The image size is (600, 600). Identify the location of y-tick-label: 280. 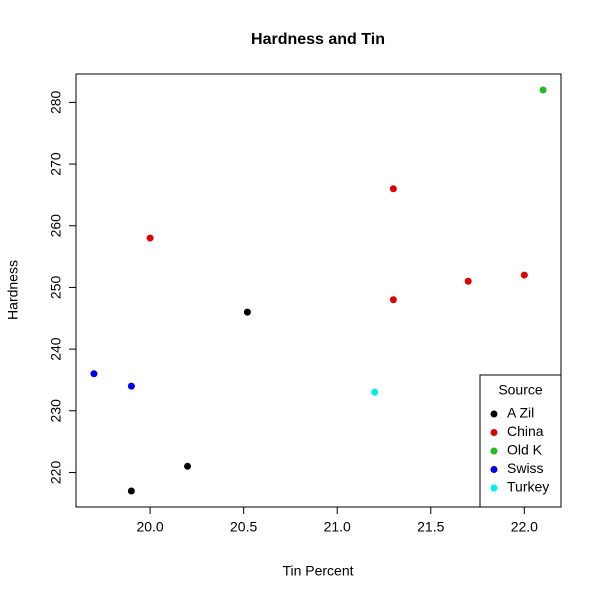
(56, 102).